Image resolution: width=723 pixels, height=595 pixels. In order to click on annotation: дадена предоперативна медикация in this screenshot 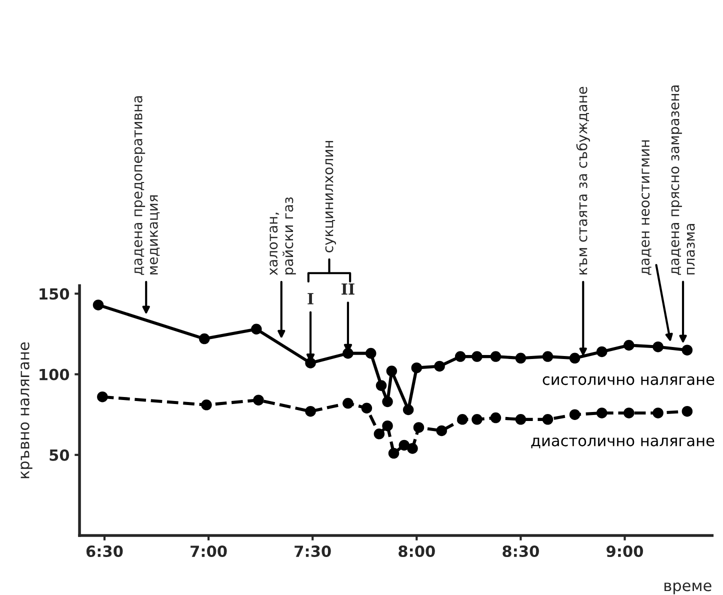, I will do `click(147, 185)`.